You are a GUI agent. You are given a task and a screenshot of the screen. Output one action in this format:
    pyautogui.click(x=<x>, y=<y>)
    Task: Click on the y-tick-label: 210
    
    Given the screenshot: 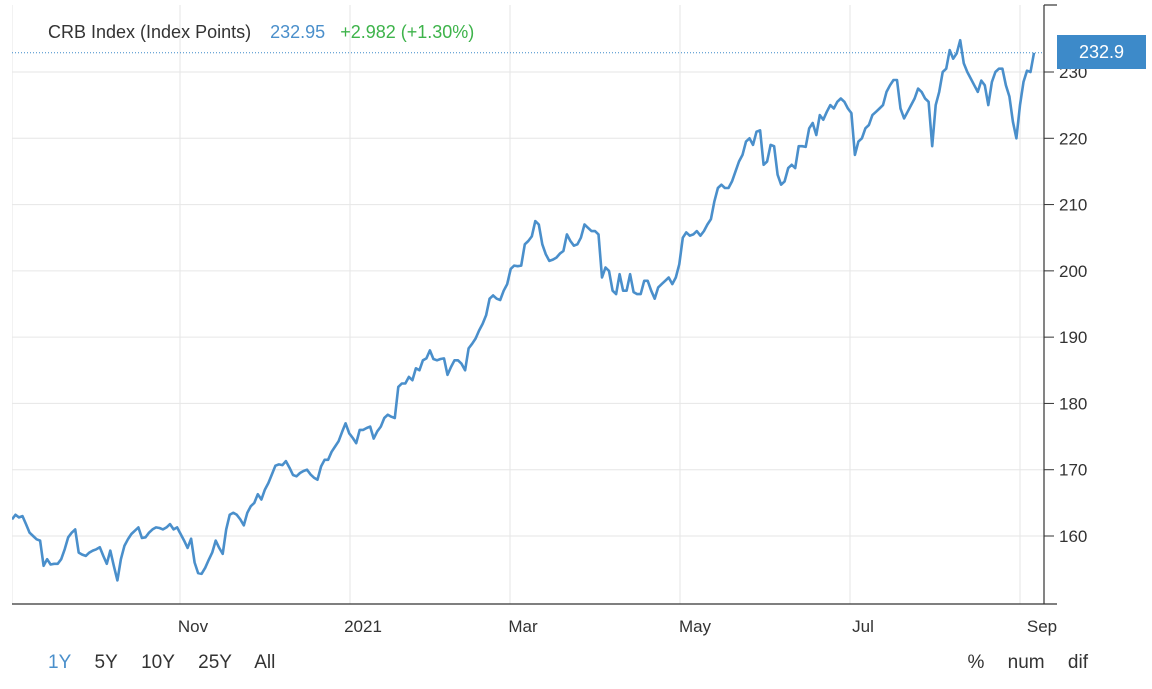 What is the action you would take?
    pyautogui.click(x=1073, y=205)
    